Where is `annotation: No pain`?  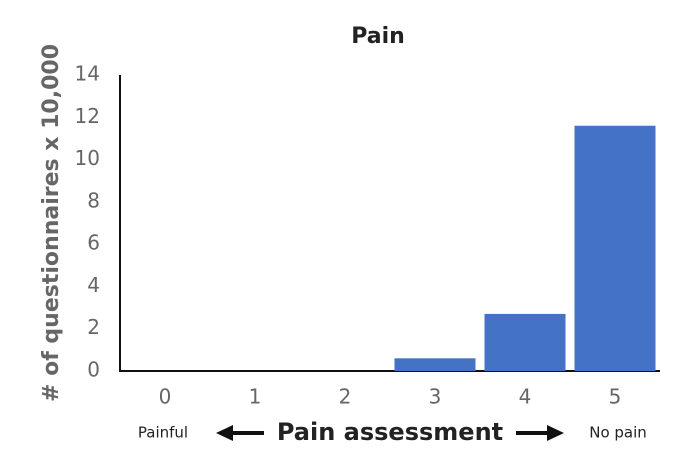 annotation: No pain is located at coordinates (618, 433).